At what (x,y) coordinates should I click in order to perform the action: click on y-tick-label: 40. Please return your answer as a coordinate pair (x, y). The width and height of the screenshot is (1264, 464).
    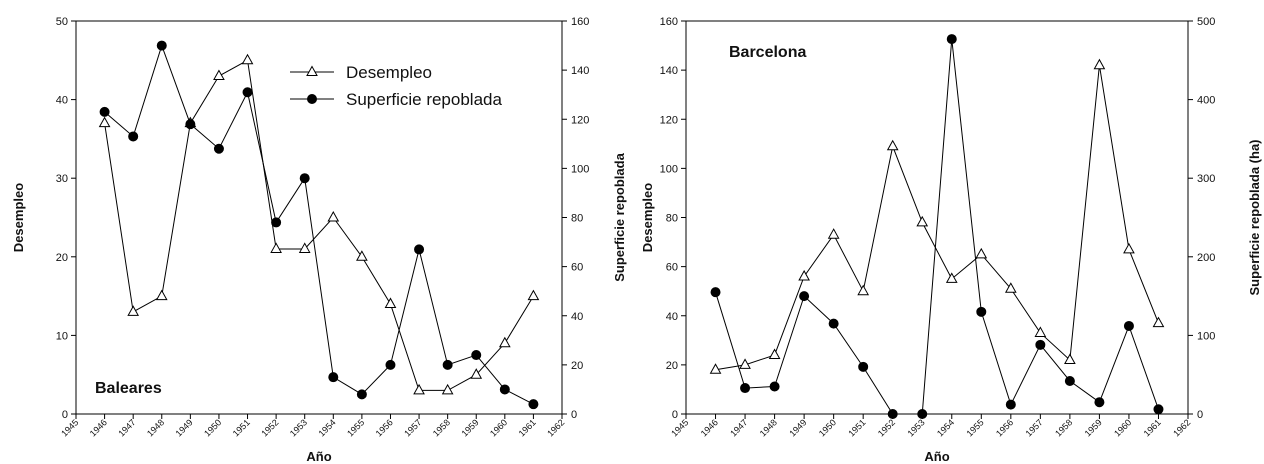
    Looking at the image, I should click on (672, 317).